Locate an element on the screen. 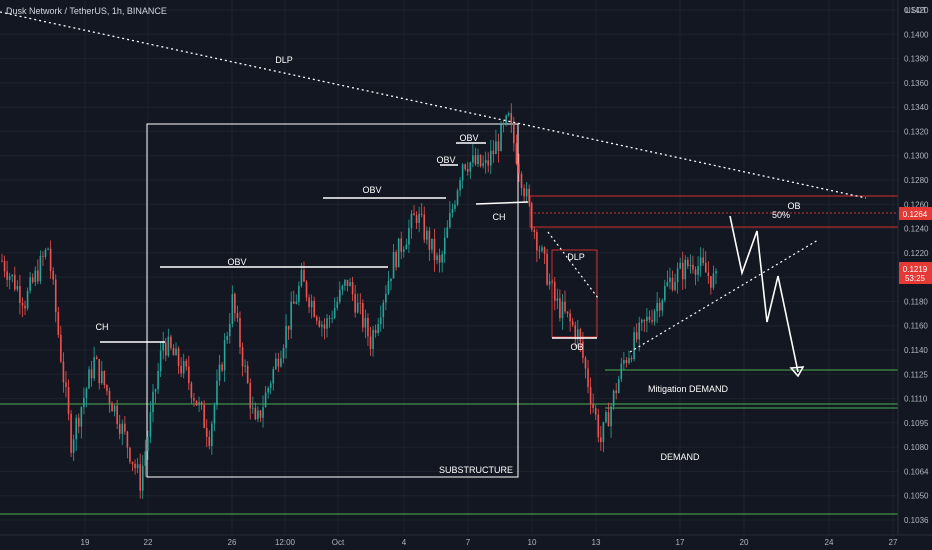 Image resolution: width=932 pixels, height=550 pixels. level-badge-bg is located at coordinates (915, 213).